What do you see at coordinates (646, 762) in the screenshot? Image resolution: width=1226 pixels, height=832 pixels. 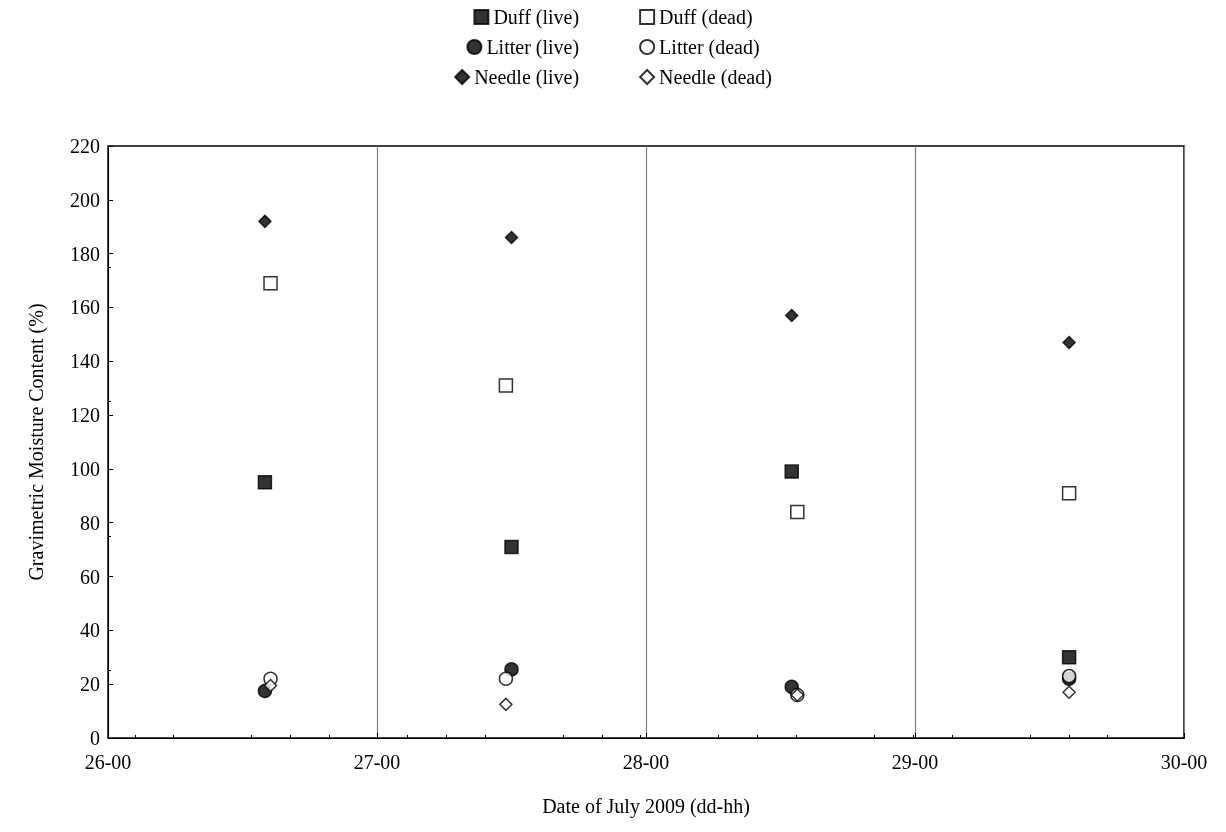 I see `x-tick-label: 28-00` at bounding box center [646, 762].